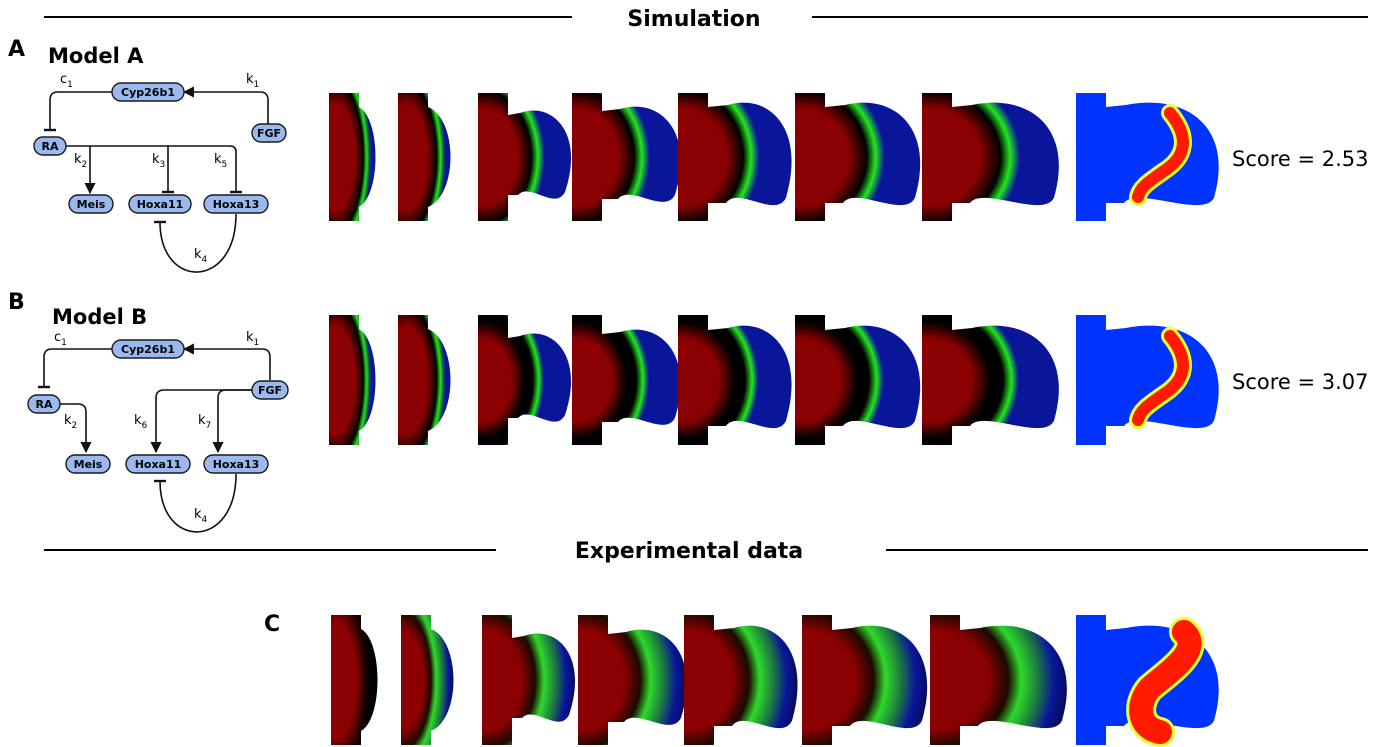  What do you see at coordinates (75, 368) in the screenshot?
I see `edge-b-cyp-ra` at bounding box center [75, 368].